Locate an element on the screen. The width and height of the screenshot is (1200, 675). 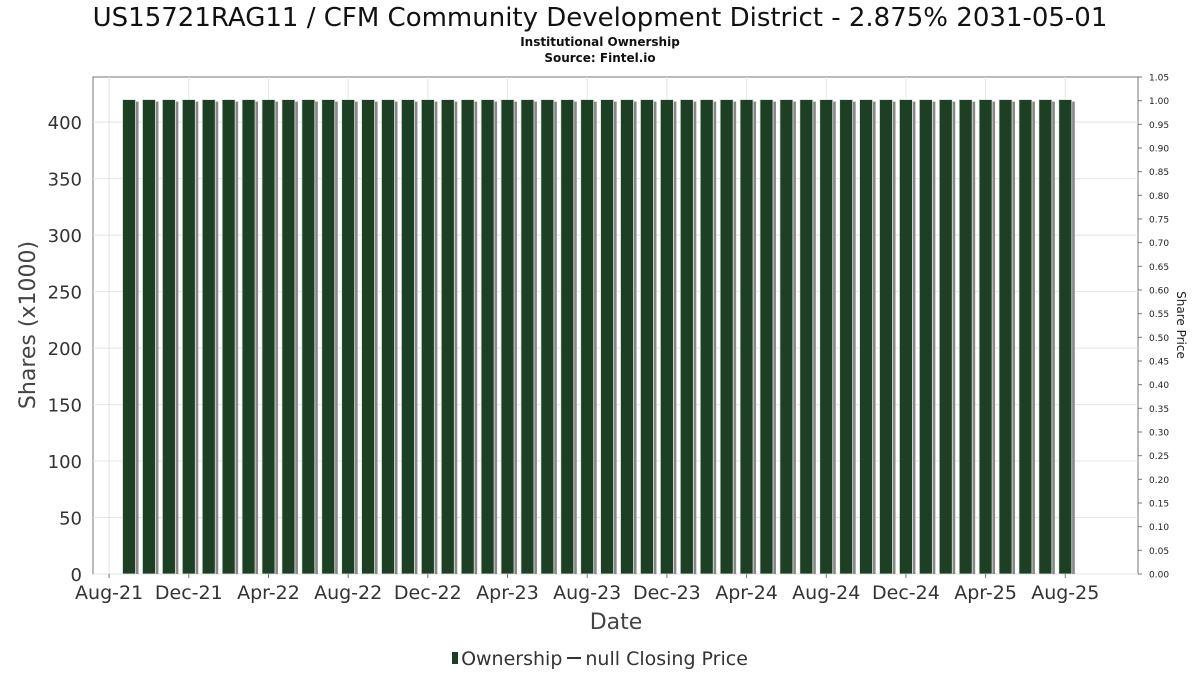
chart-source: Source: Fintel.io is located at coordinates (600, 58).